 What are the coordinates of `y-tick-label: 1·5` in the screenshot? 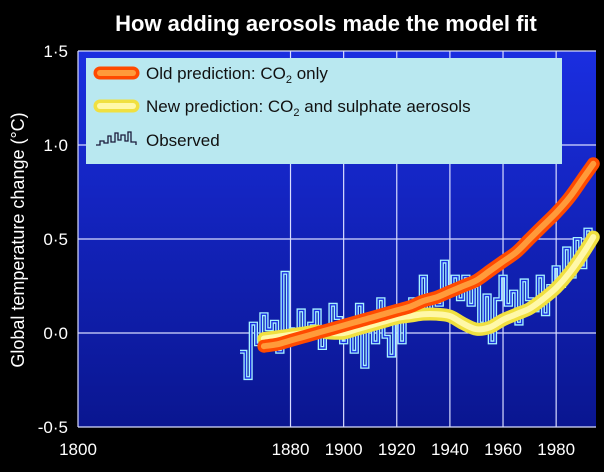 It's located at (55, 51).